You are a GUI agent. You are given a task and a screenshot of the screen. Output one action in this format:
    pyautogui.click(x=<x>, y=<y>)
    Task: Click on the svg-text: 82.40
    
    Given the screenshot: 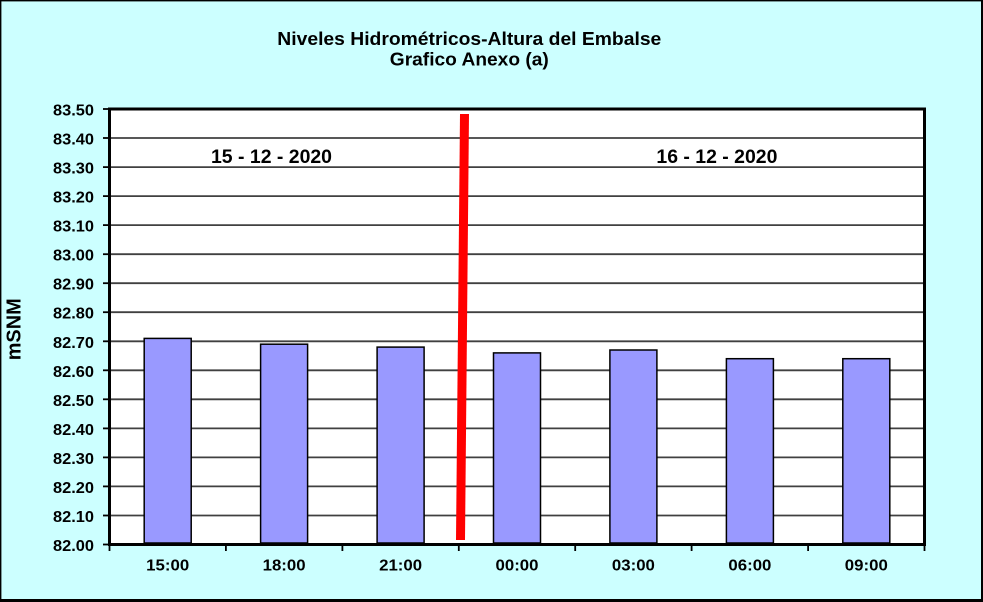 What is the action you would take?
    pyautogui.click(x=73, y=430)
    